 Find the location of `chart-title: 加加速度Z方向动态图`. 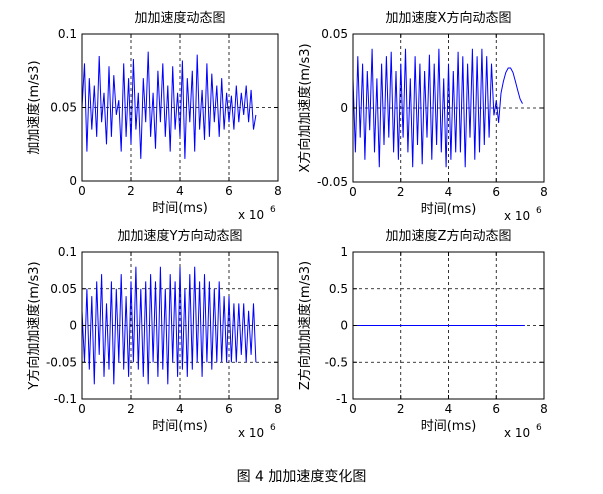

chart-title: 加加速度Z方向动态图 is located at coordinates (449, 236).